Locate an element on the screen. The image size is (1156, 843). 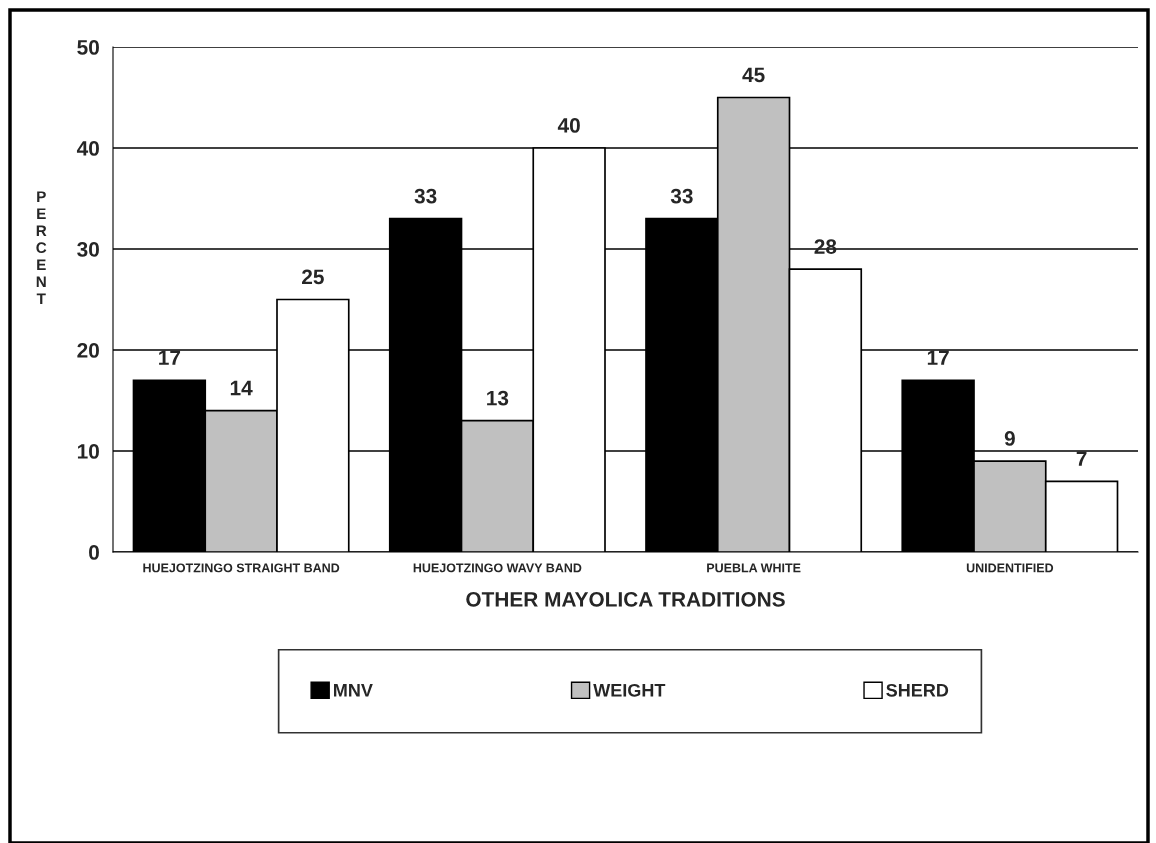
data-label: 45 is located at coordinates (753, 75).